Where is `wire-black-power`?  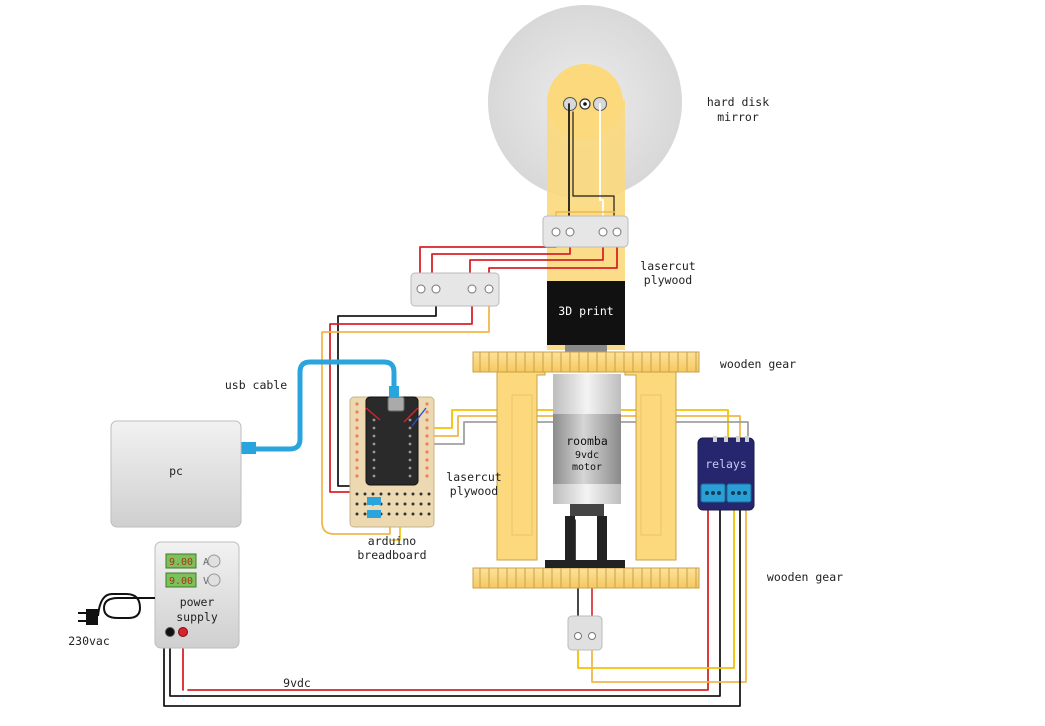
wire-black-power is located at coordinates (445, 601).